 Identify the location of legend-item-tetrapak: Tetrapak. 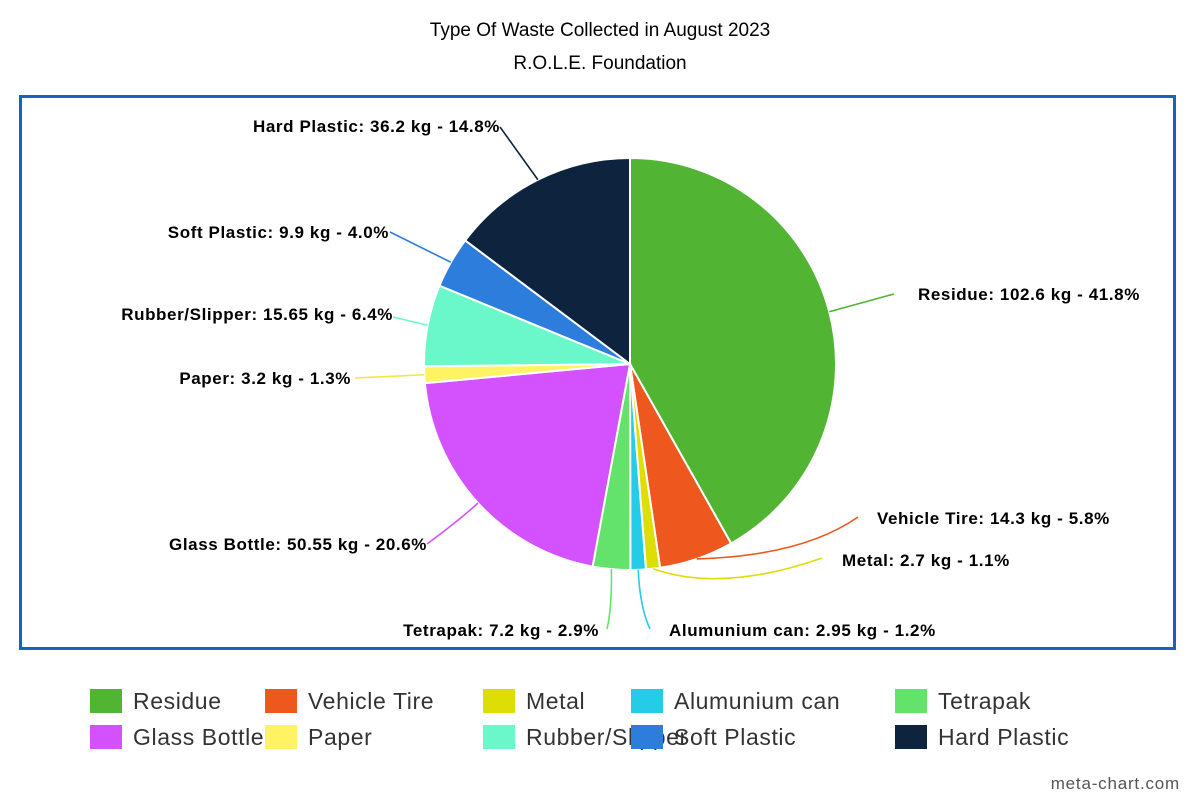
(995, 701).